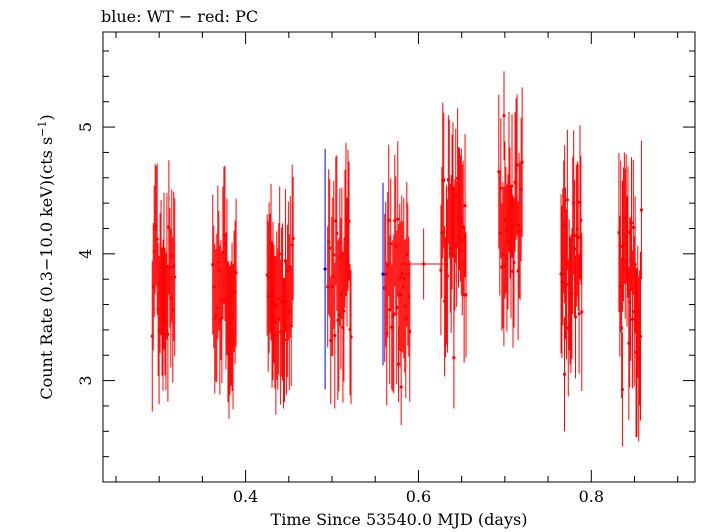 The height and width of the screenshot is (532, 709). I want to click on x-tick-label: 0.8, so click(591, 496).